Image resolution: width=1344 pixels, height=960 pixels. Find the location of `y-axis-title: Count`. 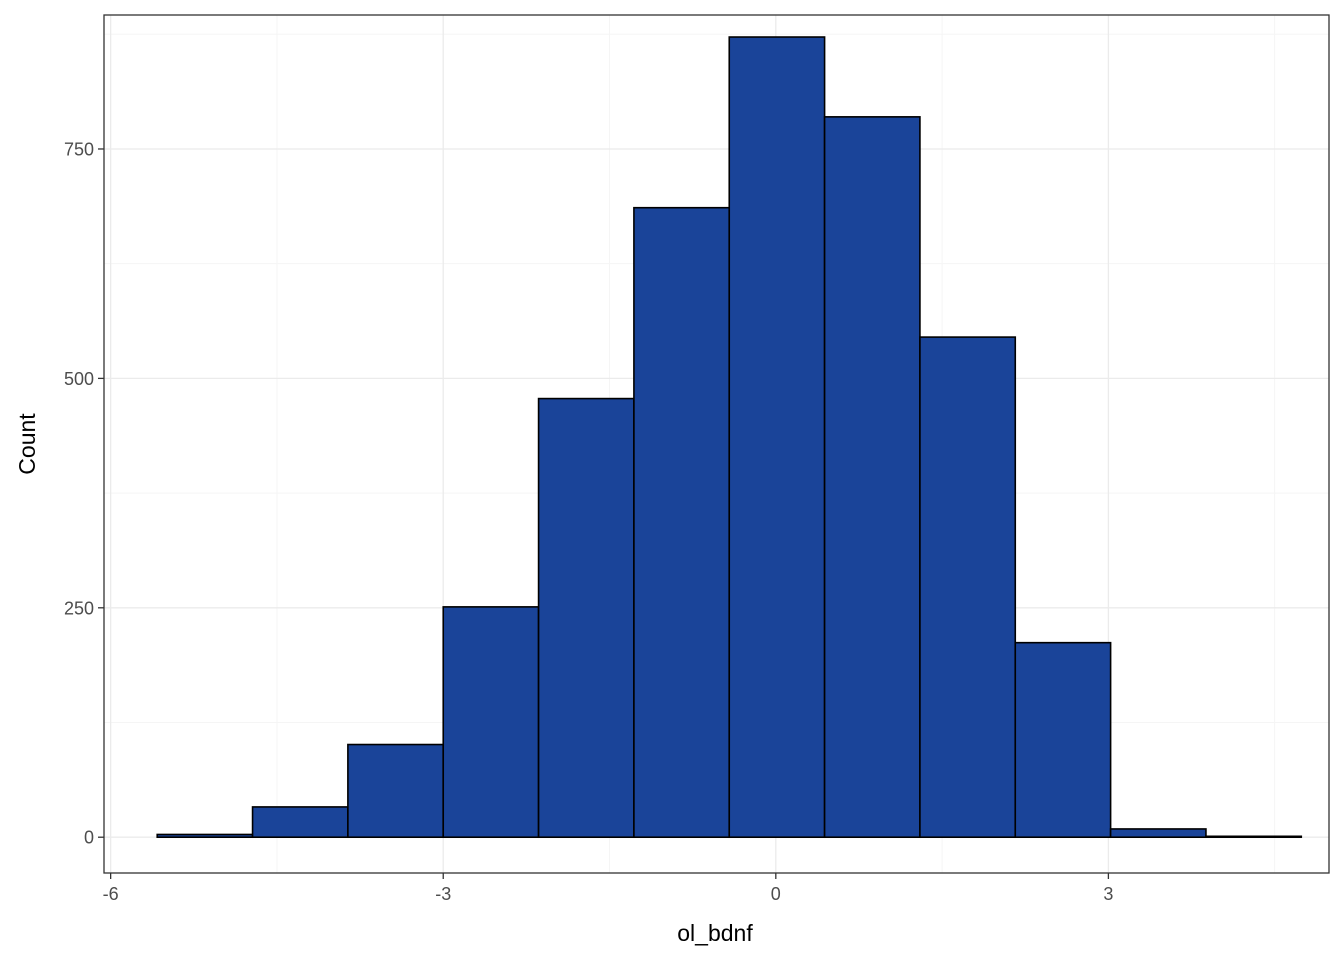

y-axis-title: Count is located at coordinates (27, 444).